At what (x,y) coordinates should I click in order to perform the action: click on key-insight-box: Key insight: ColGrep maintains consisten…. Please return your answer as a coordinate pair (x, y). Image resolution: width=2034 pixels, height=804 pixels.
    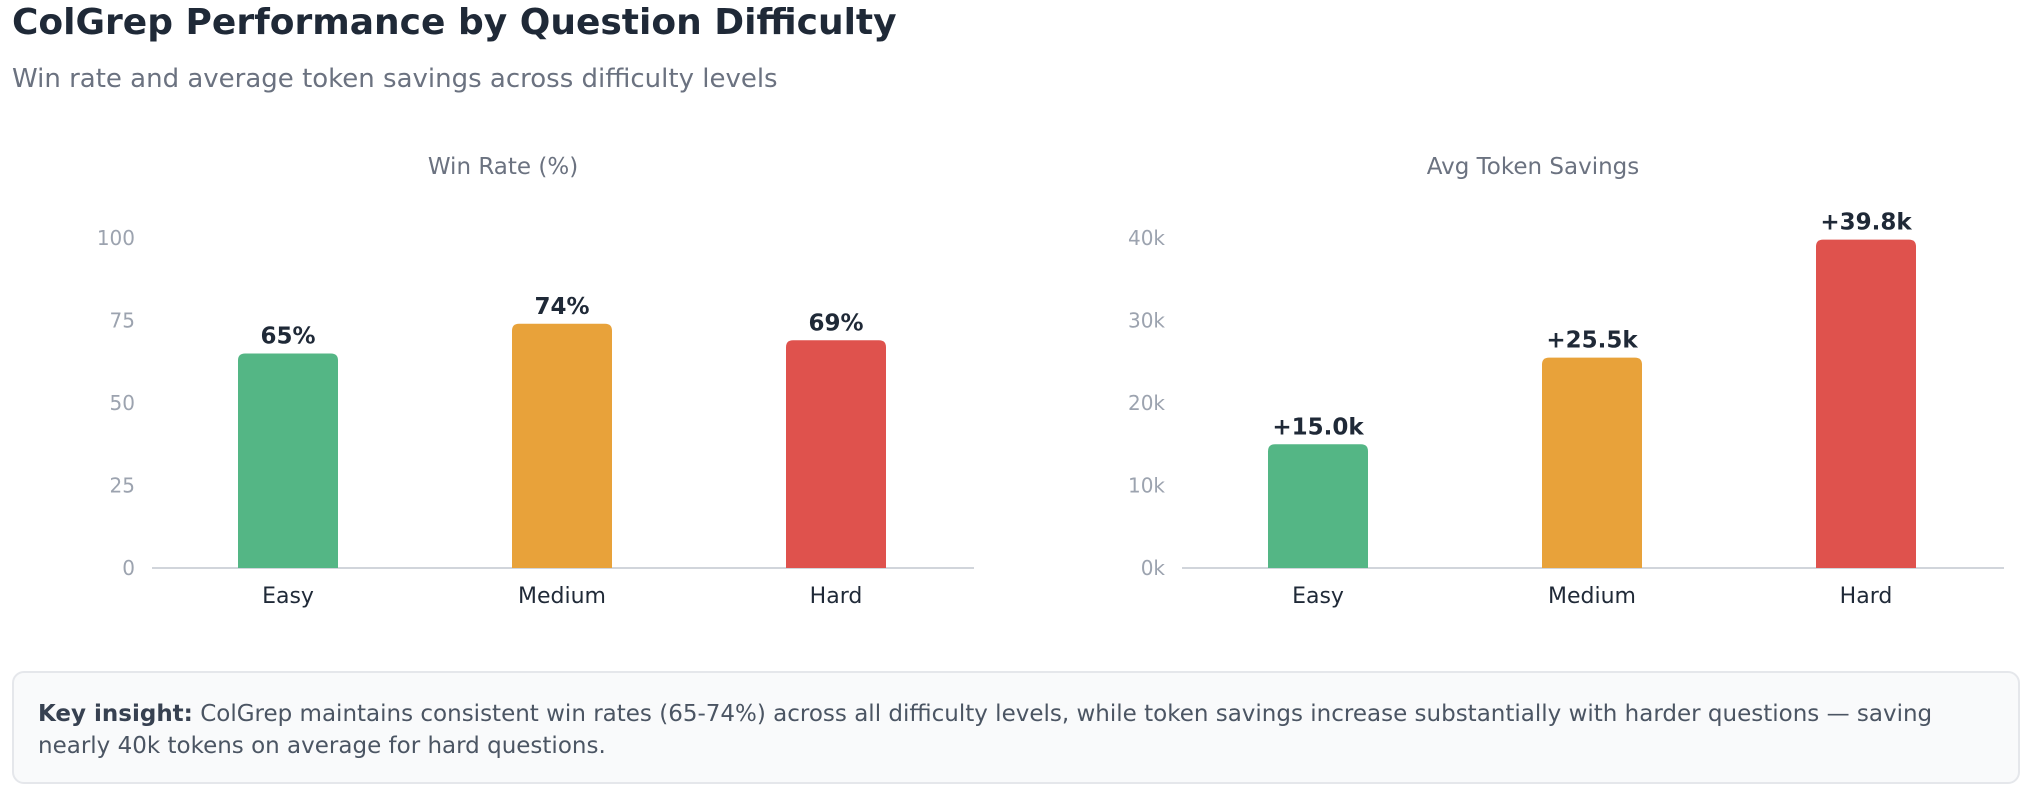
    Looking at the image, I should click on (1016, 727).